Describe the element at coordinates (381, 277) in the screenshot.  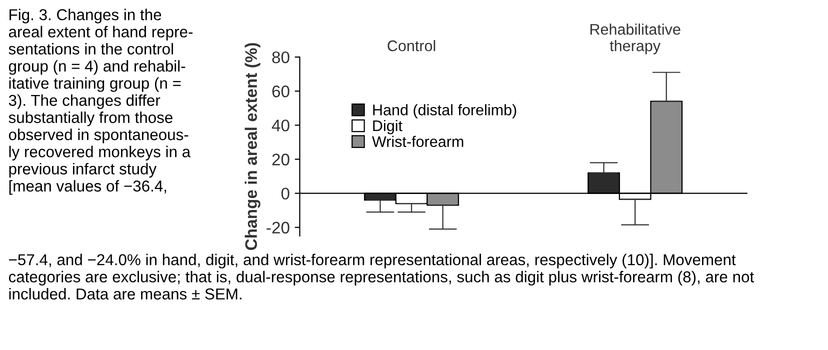
I see `text: −57.4, and −24.0% in hand, digit, and wrist-forearm representational areas, respectively (10)]. Movement categories are exclusive; that is, dual-response representations, such as digit plus wrist-forearm (8), are not included. Data are means ± SEM.` at that location.